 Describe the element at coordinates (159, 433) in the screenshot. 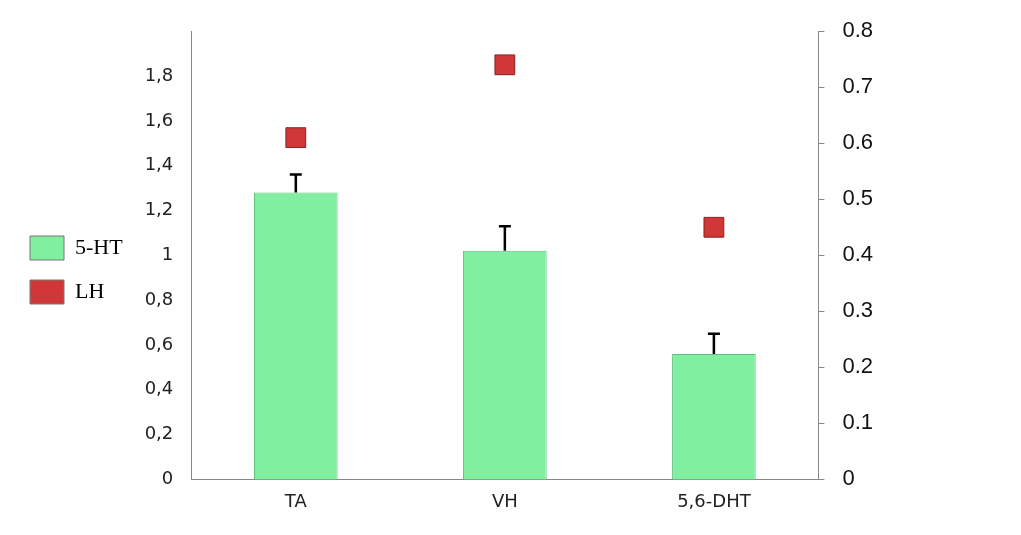

I see `y-tick-label: 0,2` at that location.